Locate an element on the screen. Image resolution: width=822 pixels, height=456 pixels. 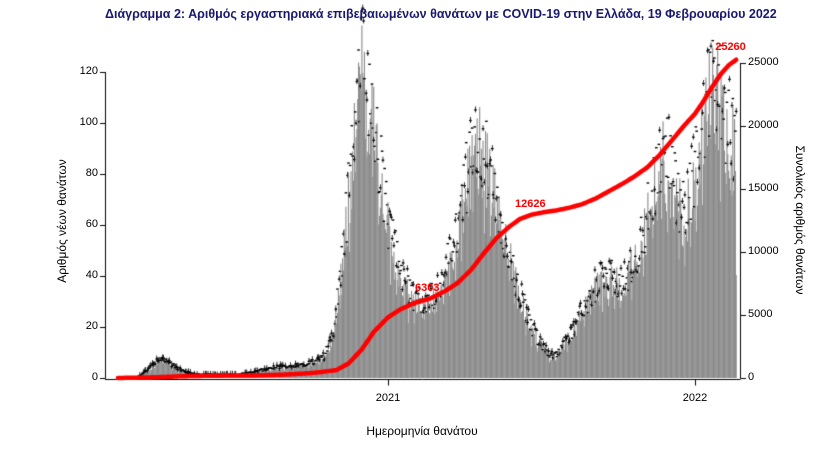
y-axis-label-left: Αριθμός νέων θανάτων is located at coordinates (62, 221).